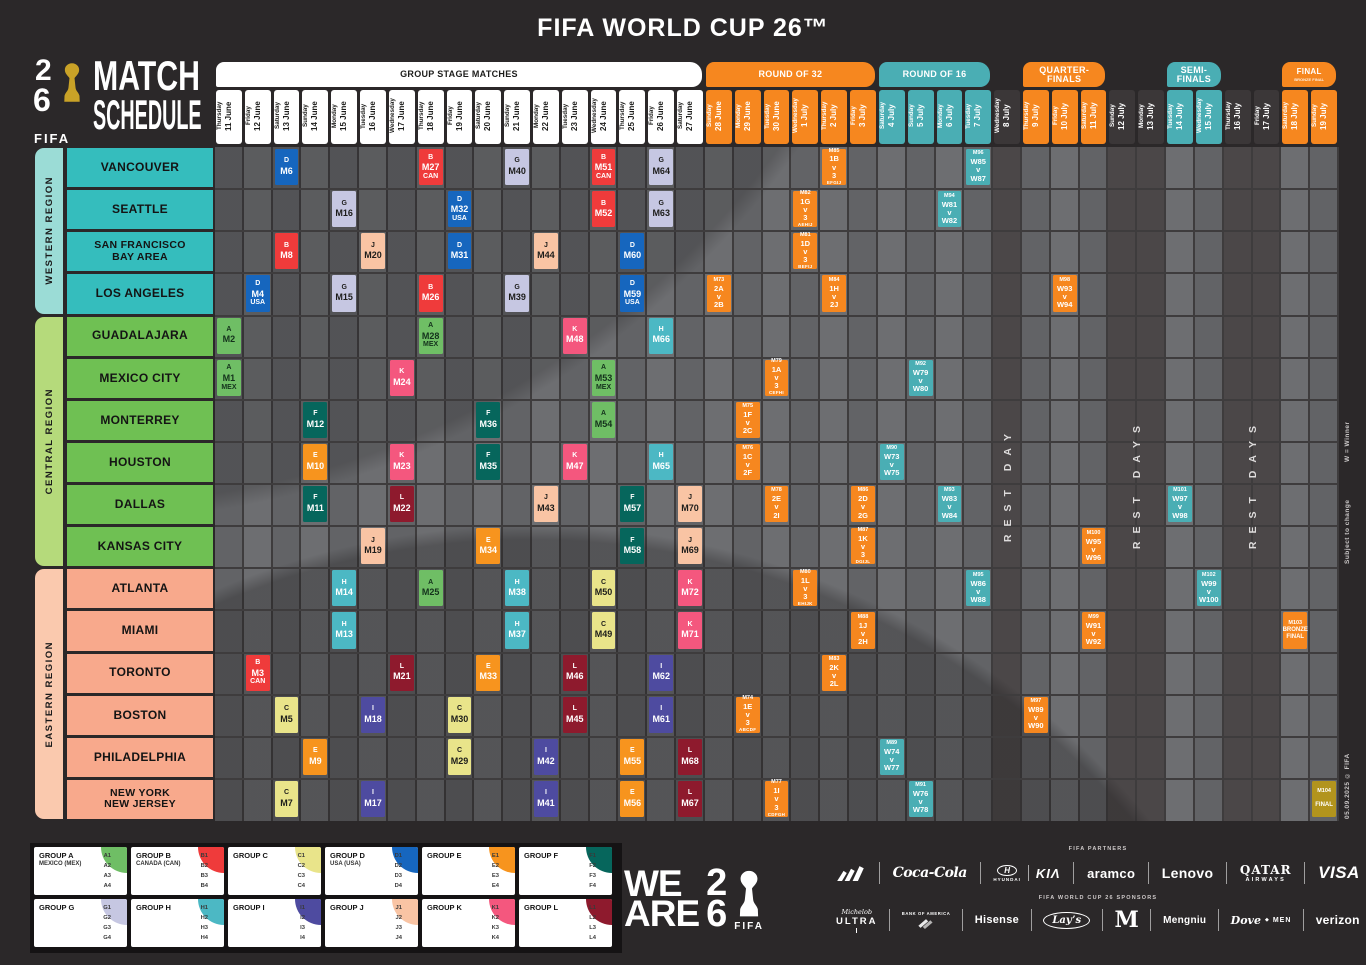 The height and width of the screenshot is (965, 1366). What do you see at coordinates (401, 377) in the screenshot?
I see `match-cell-M24: K M24` at bounding box center [401, 377].